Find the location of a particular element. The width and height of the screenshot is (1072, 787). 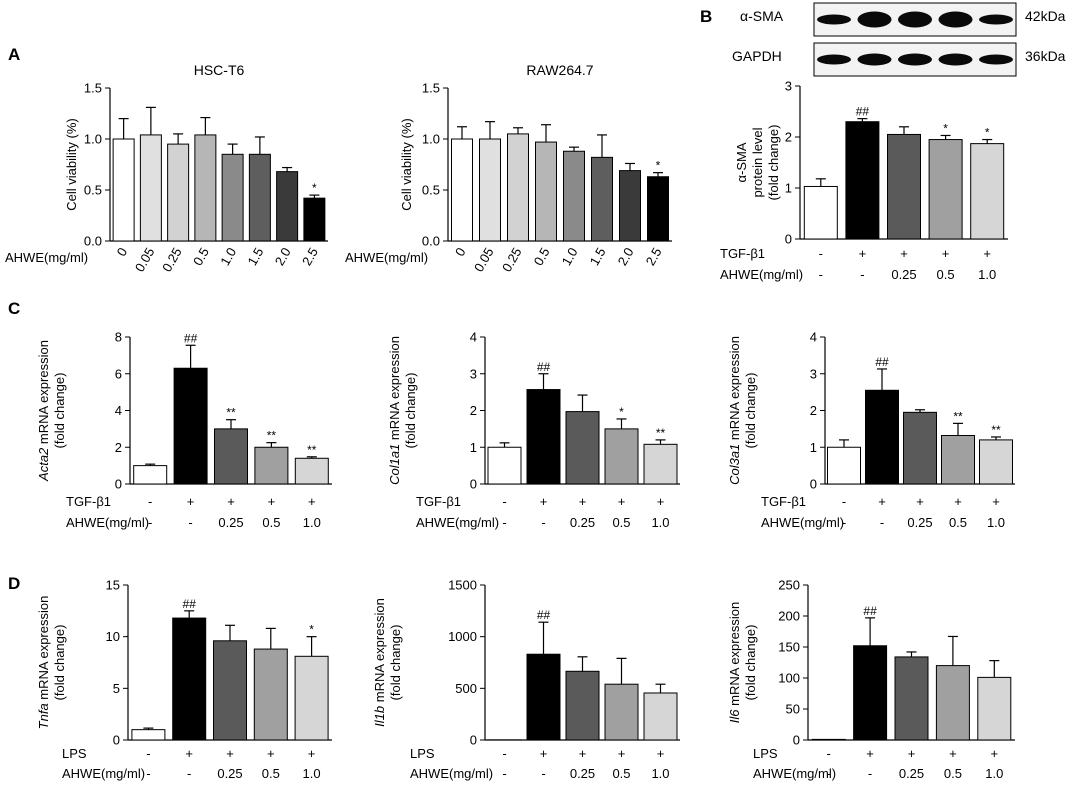

condition-row-label: TGF-β1 is located at coordinates (88, 501).